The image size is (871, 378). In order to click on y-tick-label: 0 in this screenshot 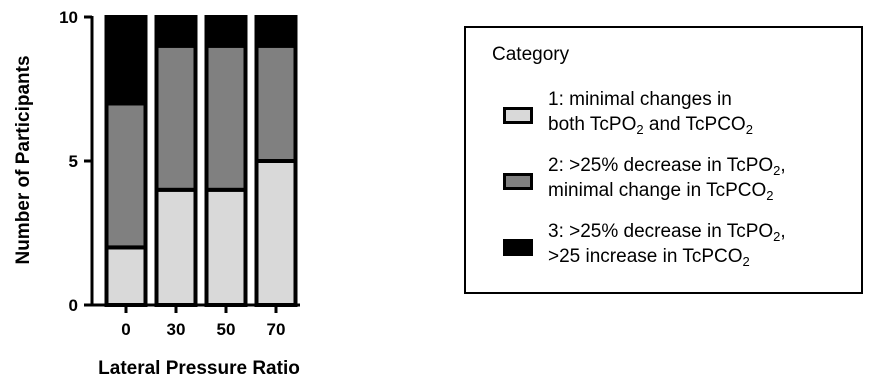, I will do `click(73, 305)`.